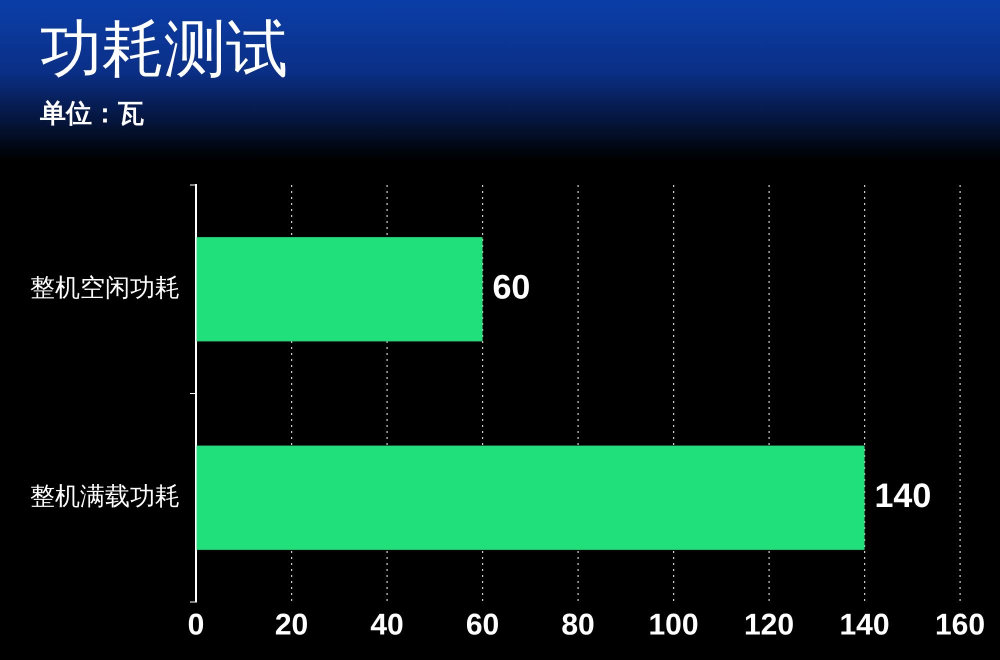 The image size is (1000, 660). I want to click on data-label: 60, so click(511, 287).